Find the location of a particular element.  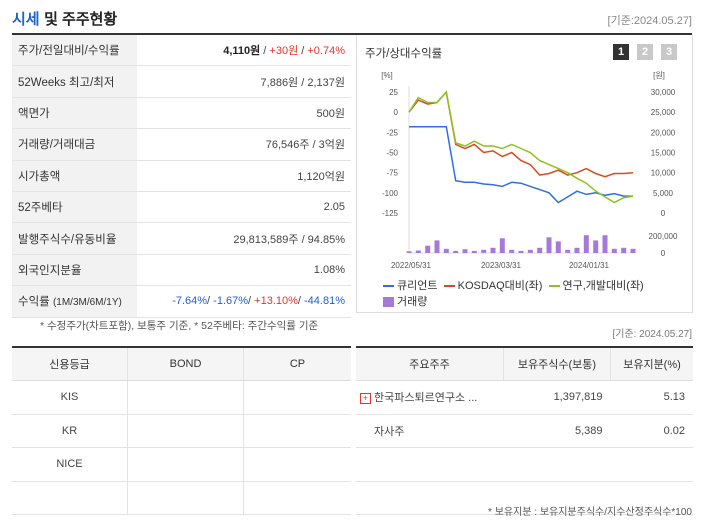

holders-date: [기준: 2024.05.27] is located at coordinates (652, 334).